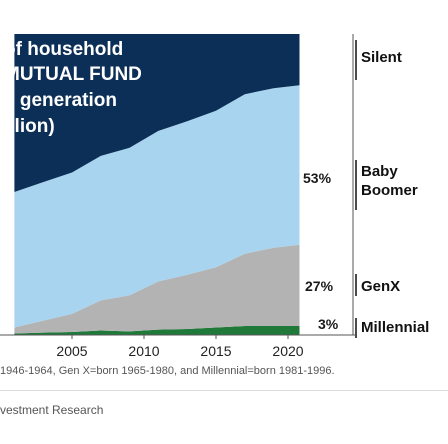 This screenshot has height=444, width=448. Describe the element at coordinates (63, 49) in the screenshot. I see `title-line-1: of household` at that location.